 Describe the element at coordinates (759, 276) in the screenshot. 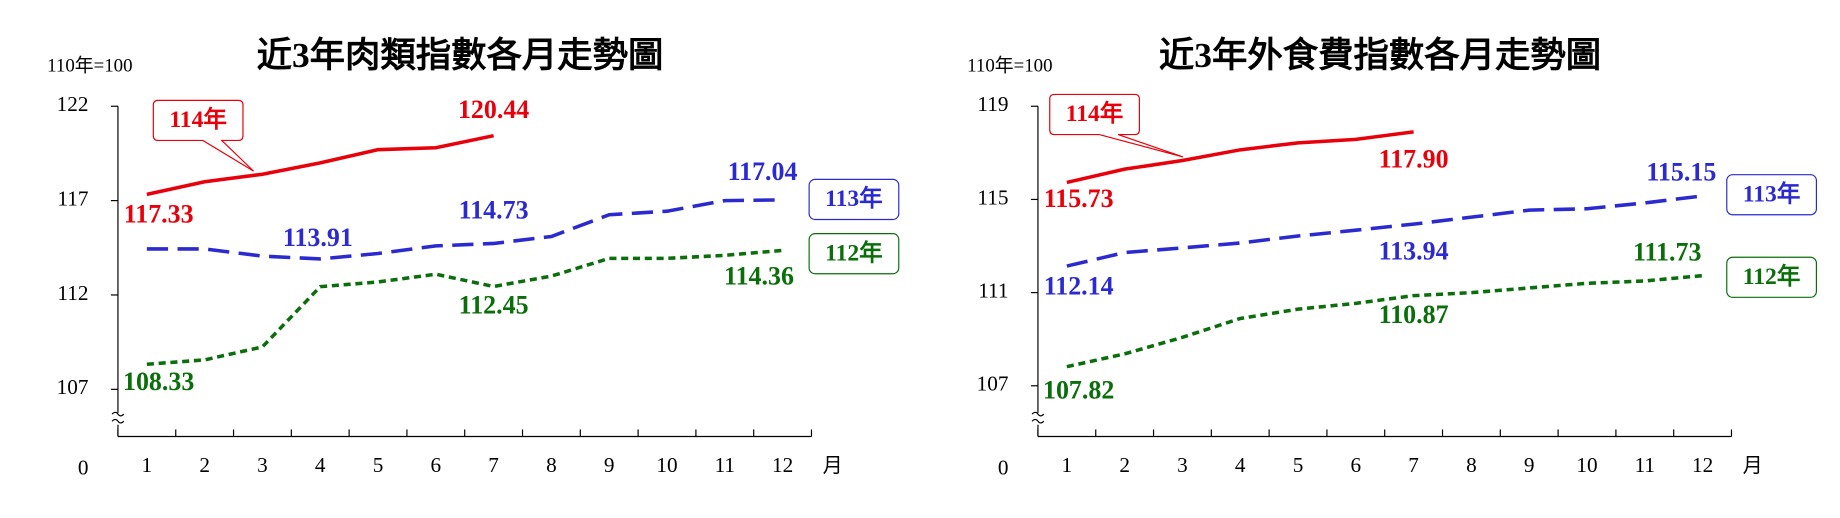

I see `data-label: 114.36` at that location.